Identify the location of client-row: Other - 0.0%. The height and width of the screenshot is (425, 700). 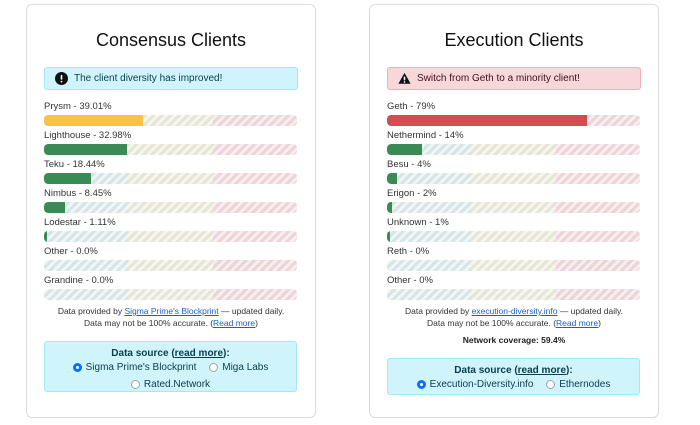
(171, 260).